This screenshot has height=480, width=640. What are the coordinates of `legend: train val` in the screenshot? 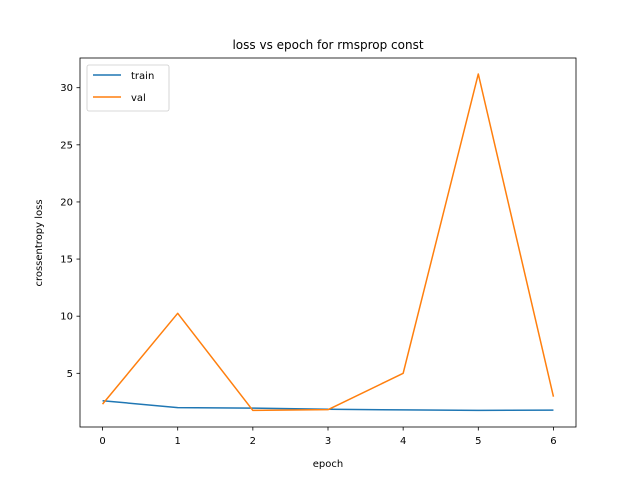 It's located at (128, 88).